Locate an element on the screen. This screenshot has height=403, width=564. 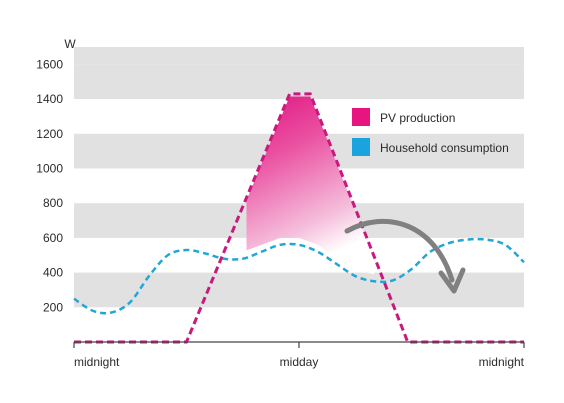
legend: PV production Household consumption is located at coordinates (430, 132).